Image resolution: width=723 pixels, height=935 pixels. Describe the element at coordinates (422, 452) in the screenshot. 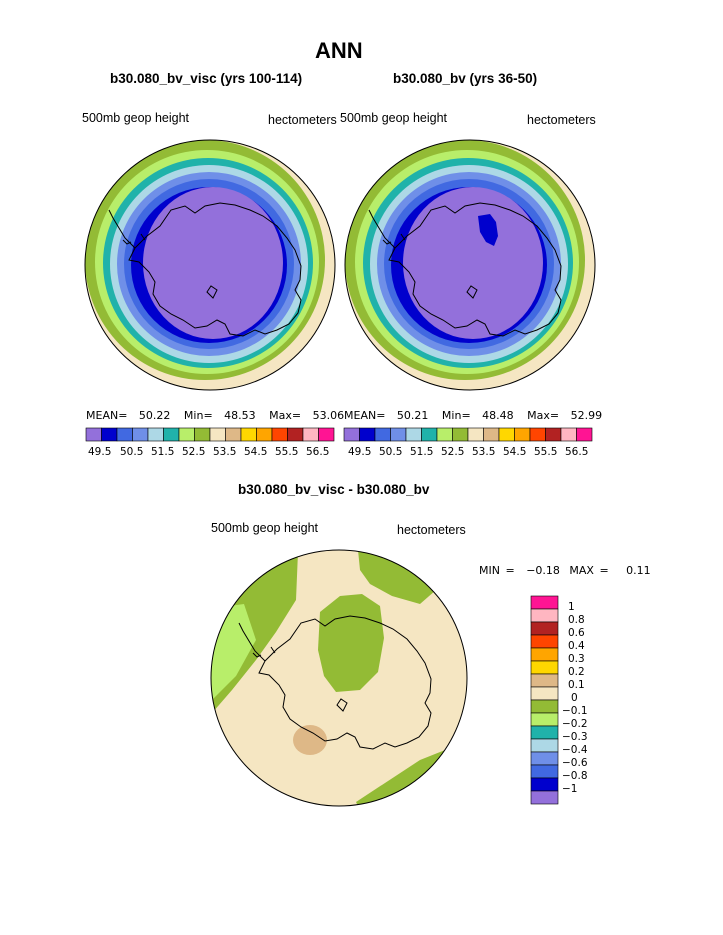

I see `panel-2-cb-tick: 51.5` at that location.